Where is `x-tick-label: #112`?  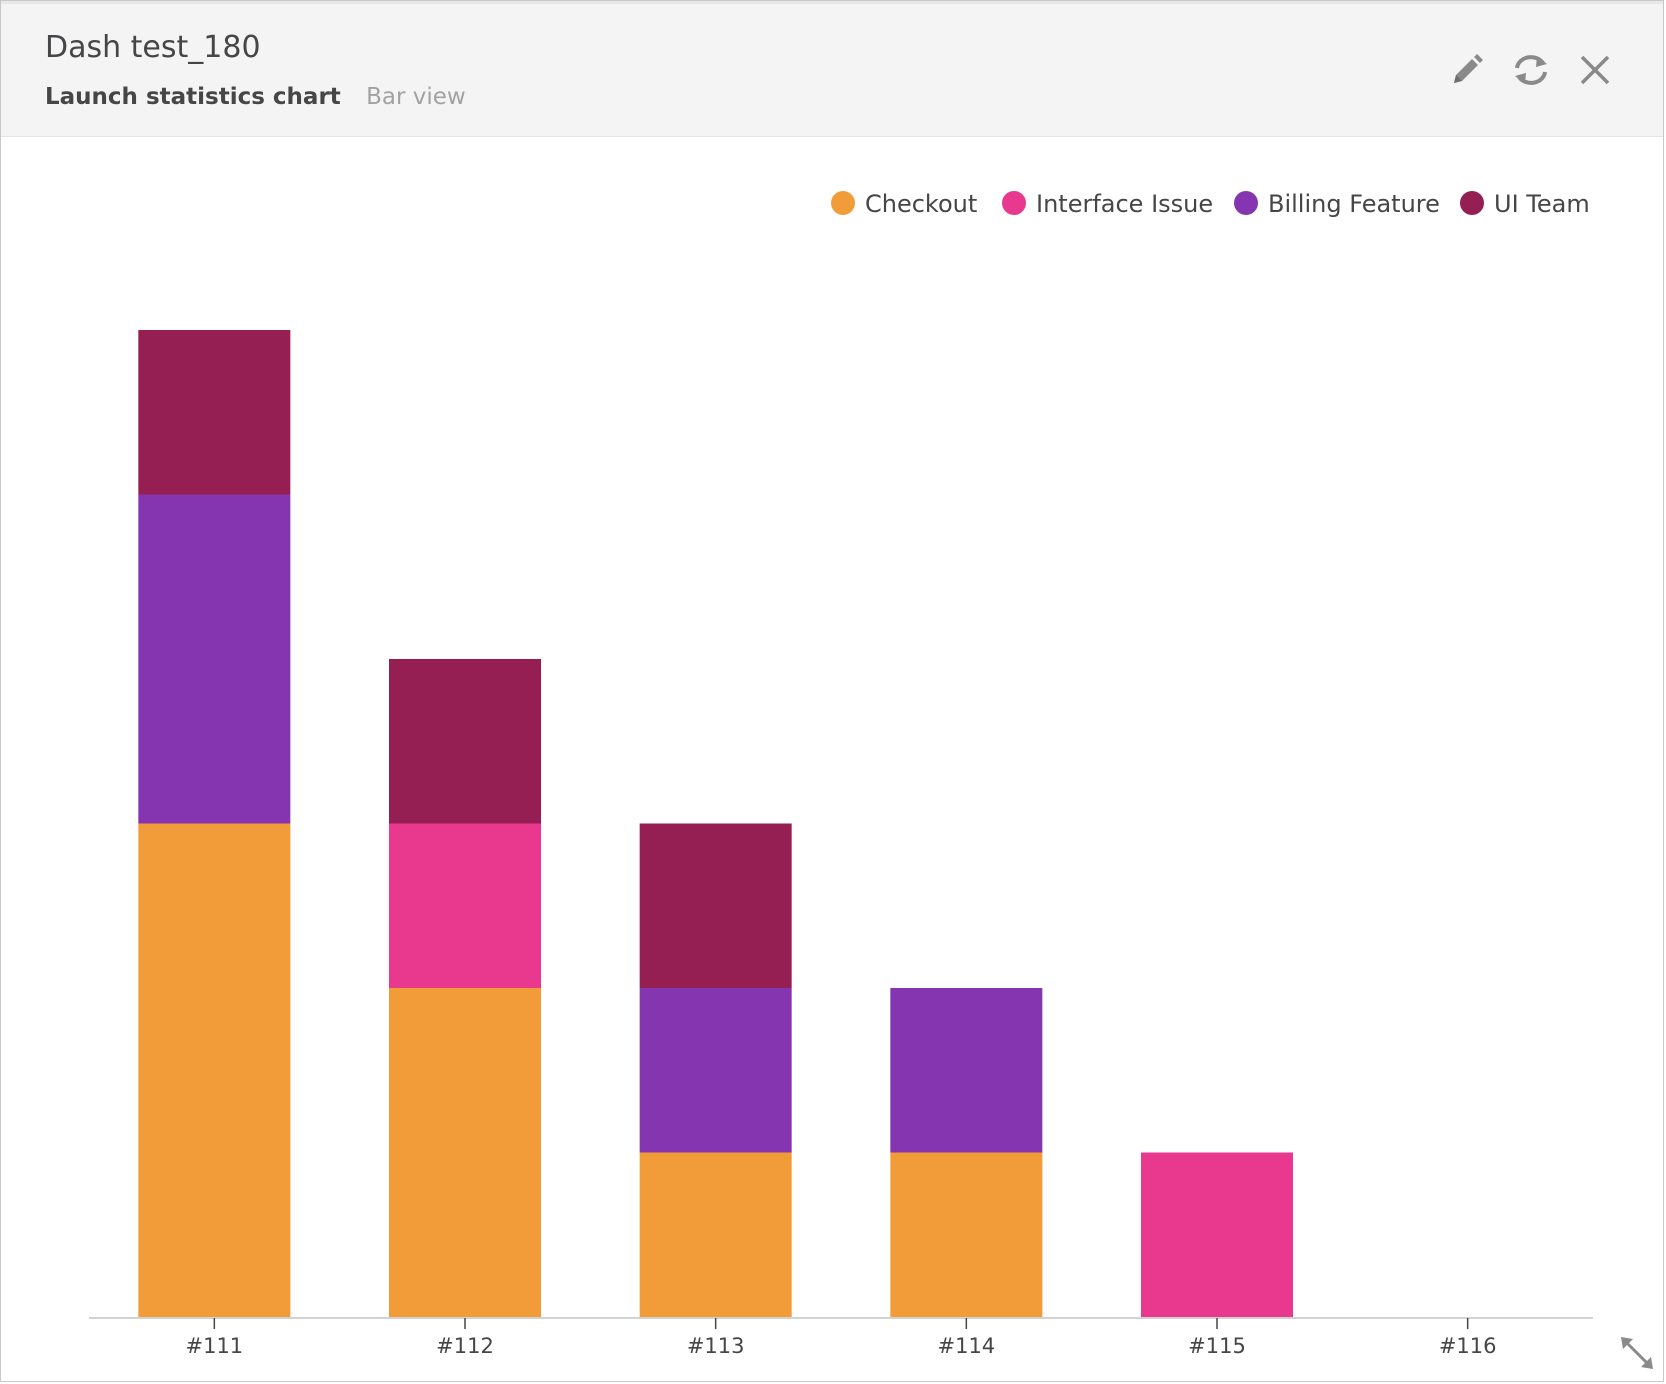
x-tick-label: #112 is located at coordinates (465, 1346).